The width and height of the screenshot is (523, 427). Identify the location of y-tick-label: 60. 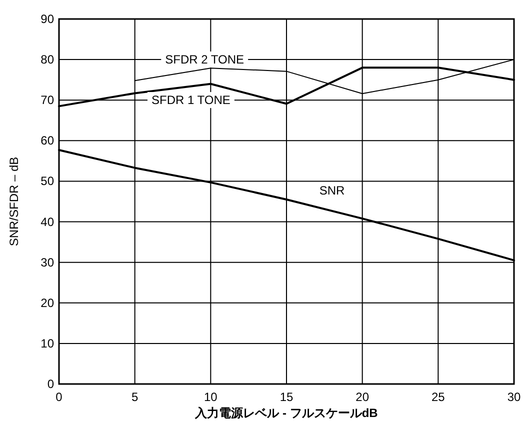
(47, 141).